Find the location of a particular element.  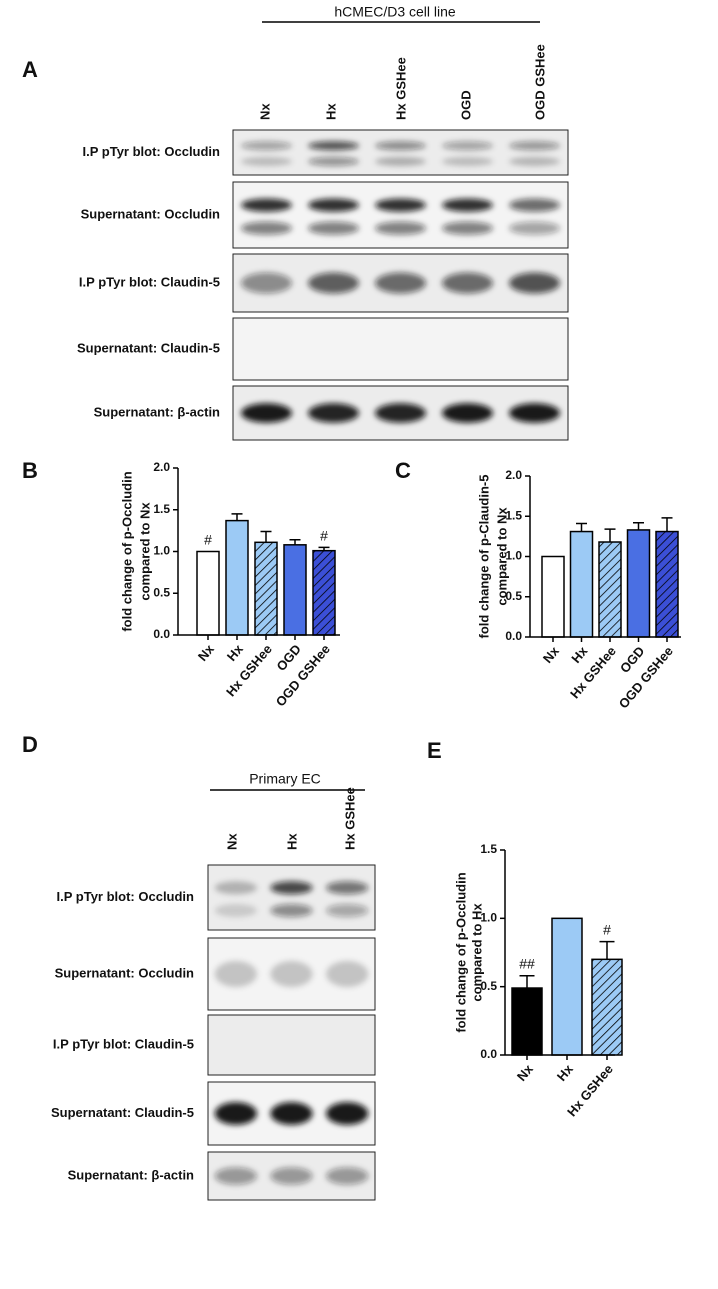

lane-label: OGD is located at coordinates (465, 105).